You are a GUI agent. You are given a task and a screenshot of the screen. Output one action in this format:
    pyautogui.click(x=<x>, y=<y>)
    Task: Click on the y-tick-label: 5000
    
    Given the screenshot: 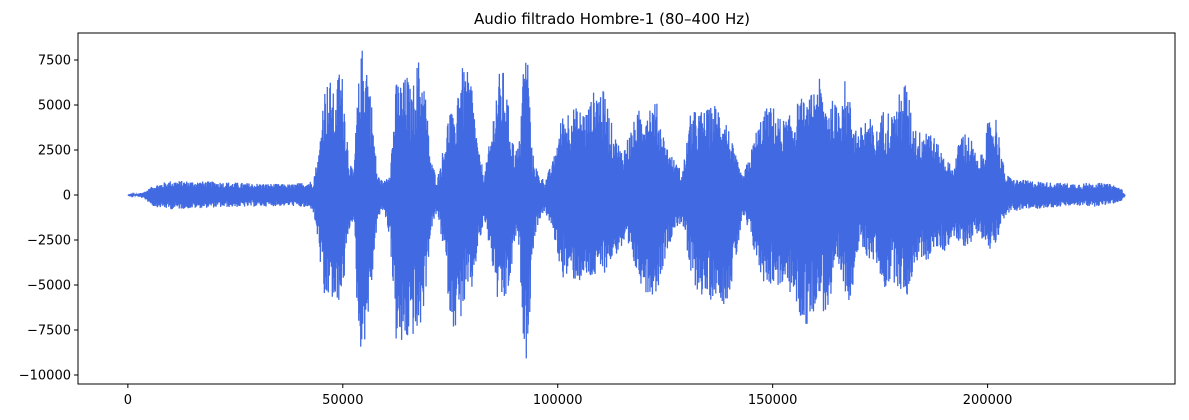 What is the action you would take?
    pyautogui.click(x=54, y=106)
    